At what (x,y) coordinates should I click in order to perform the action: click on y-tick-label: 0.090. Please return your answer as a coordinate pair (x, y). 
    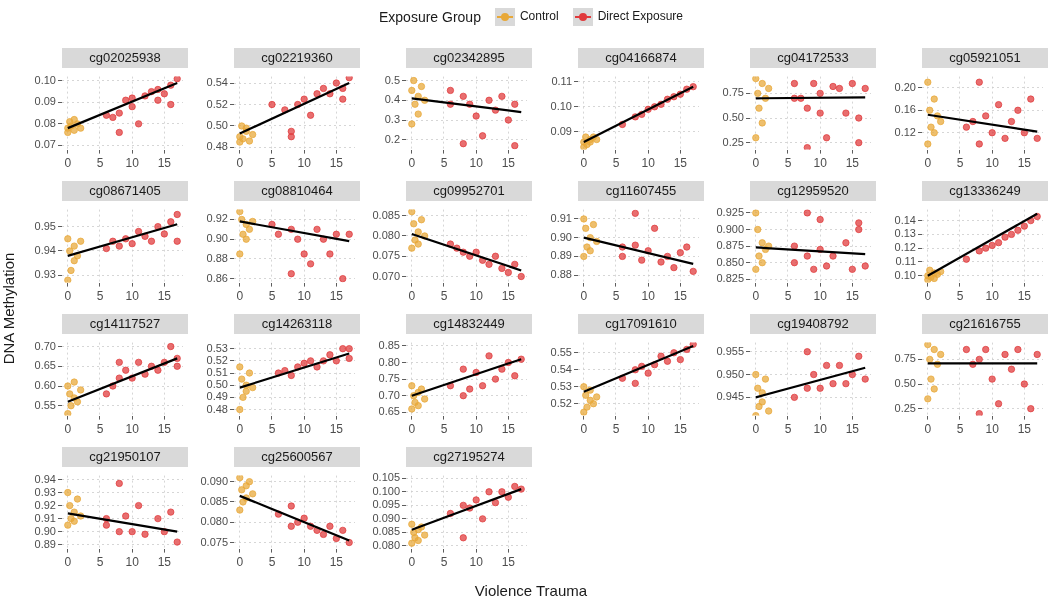
    Looking at the image, I should click on (386, 517).